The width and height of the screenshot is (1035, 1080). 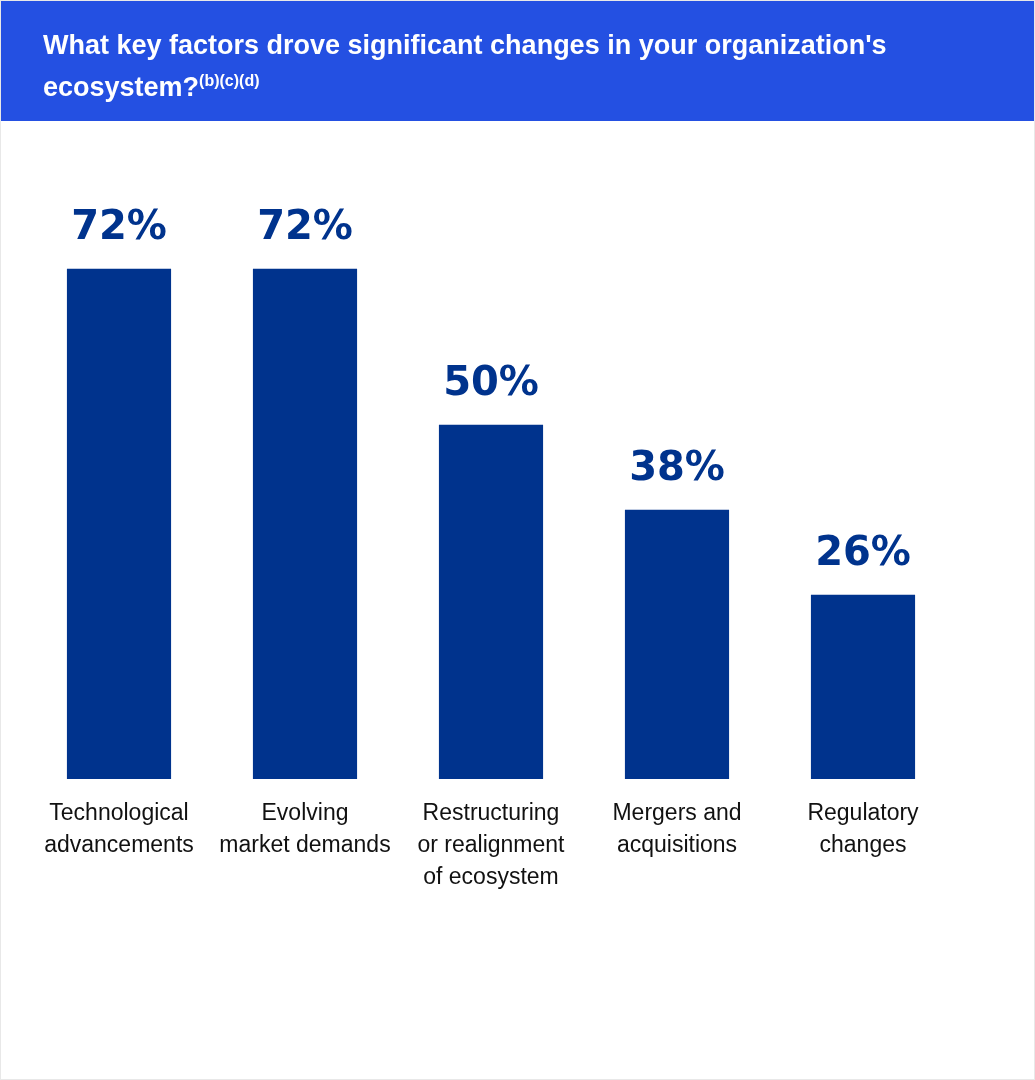 I want to click on chart-title: What key factors drove significant changes in your organization's ecosystem?$^{(b)(c)(d)}$, so click(x=517, y=61).